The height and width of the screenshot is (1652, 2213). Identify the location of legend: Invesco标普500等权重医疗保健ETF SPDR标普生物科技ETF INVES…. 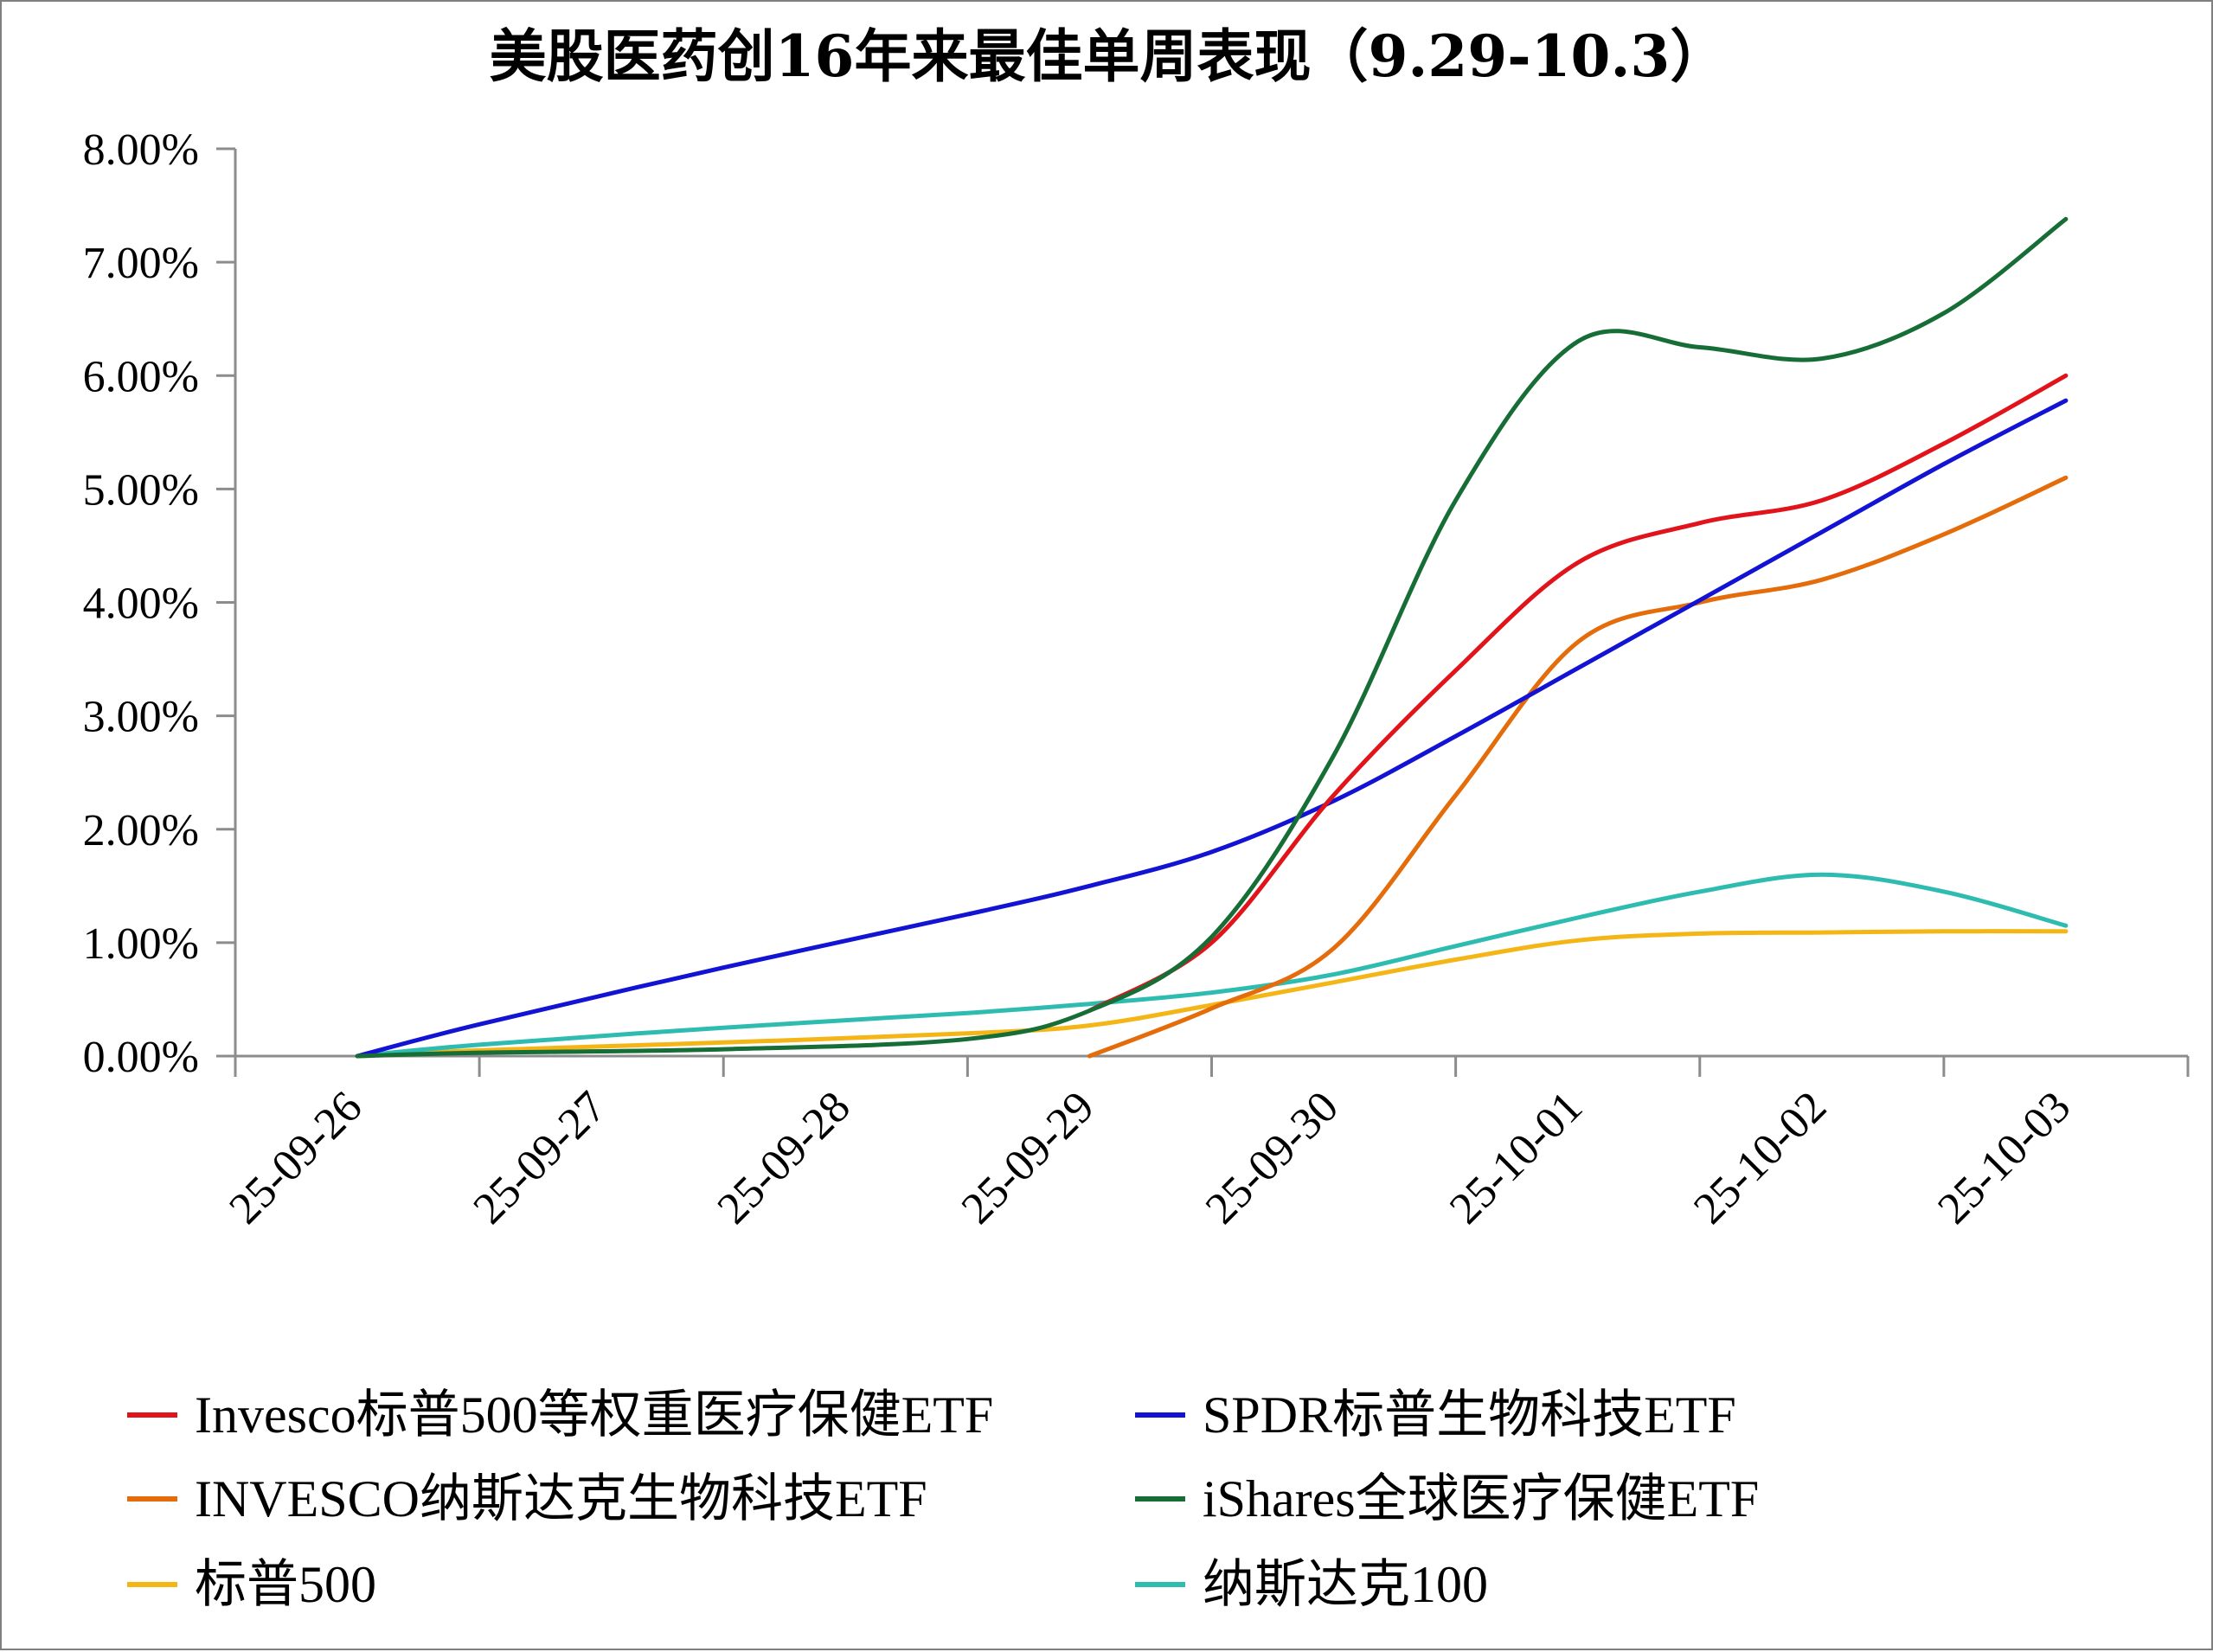
(943, 1499).